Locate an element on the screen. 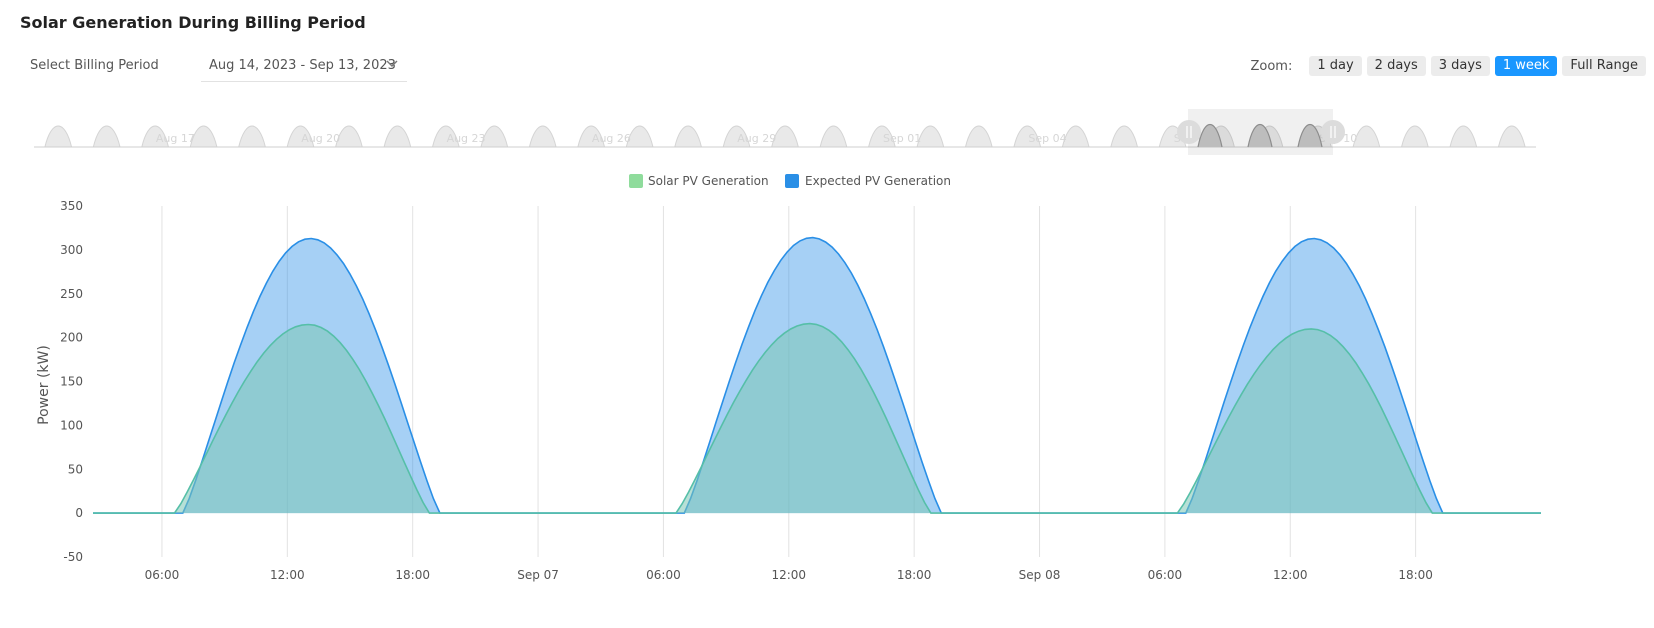 This screenshot has height=628, width=1654. navigator-label: Aug 29 is located at coordinates (756, 138).